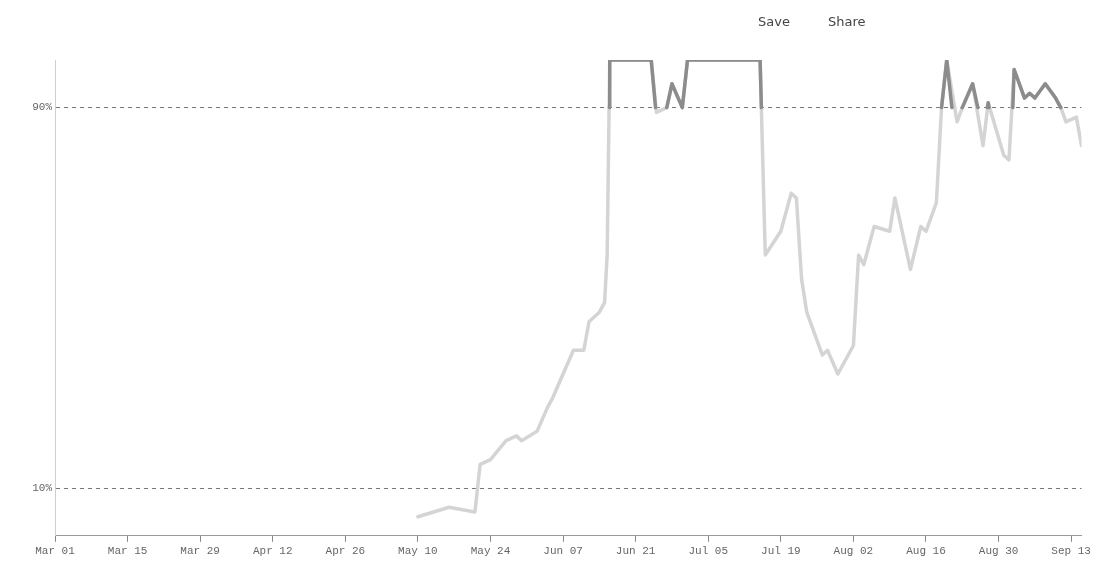 Image resolution: width=1102 pixels, height=569 pixels. I want to click on x-tick-label: Aug 02, so click(853, 551).